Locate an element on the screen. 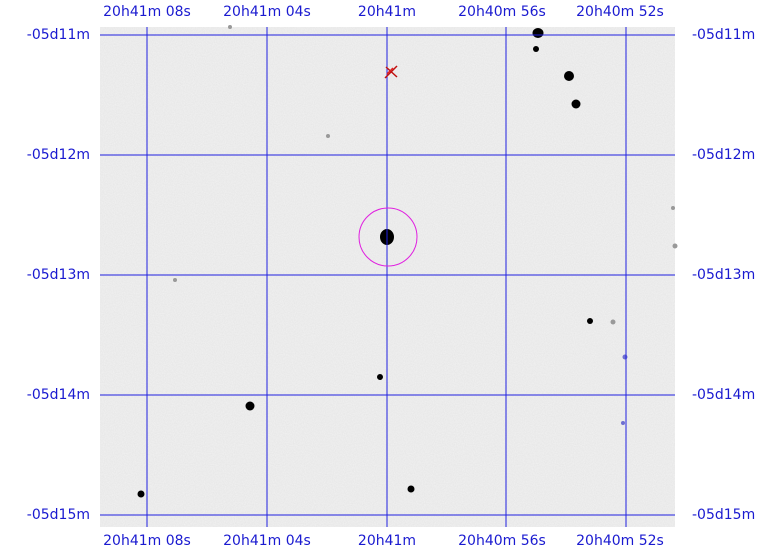 Image resolution: width=776 pixels, height=553 pixels. dec-labels-left: -05d11m -05d12m -05d13m -05d14m -05d15m is located at coordinates (58, 275).